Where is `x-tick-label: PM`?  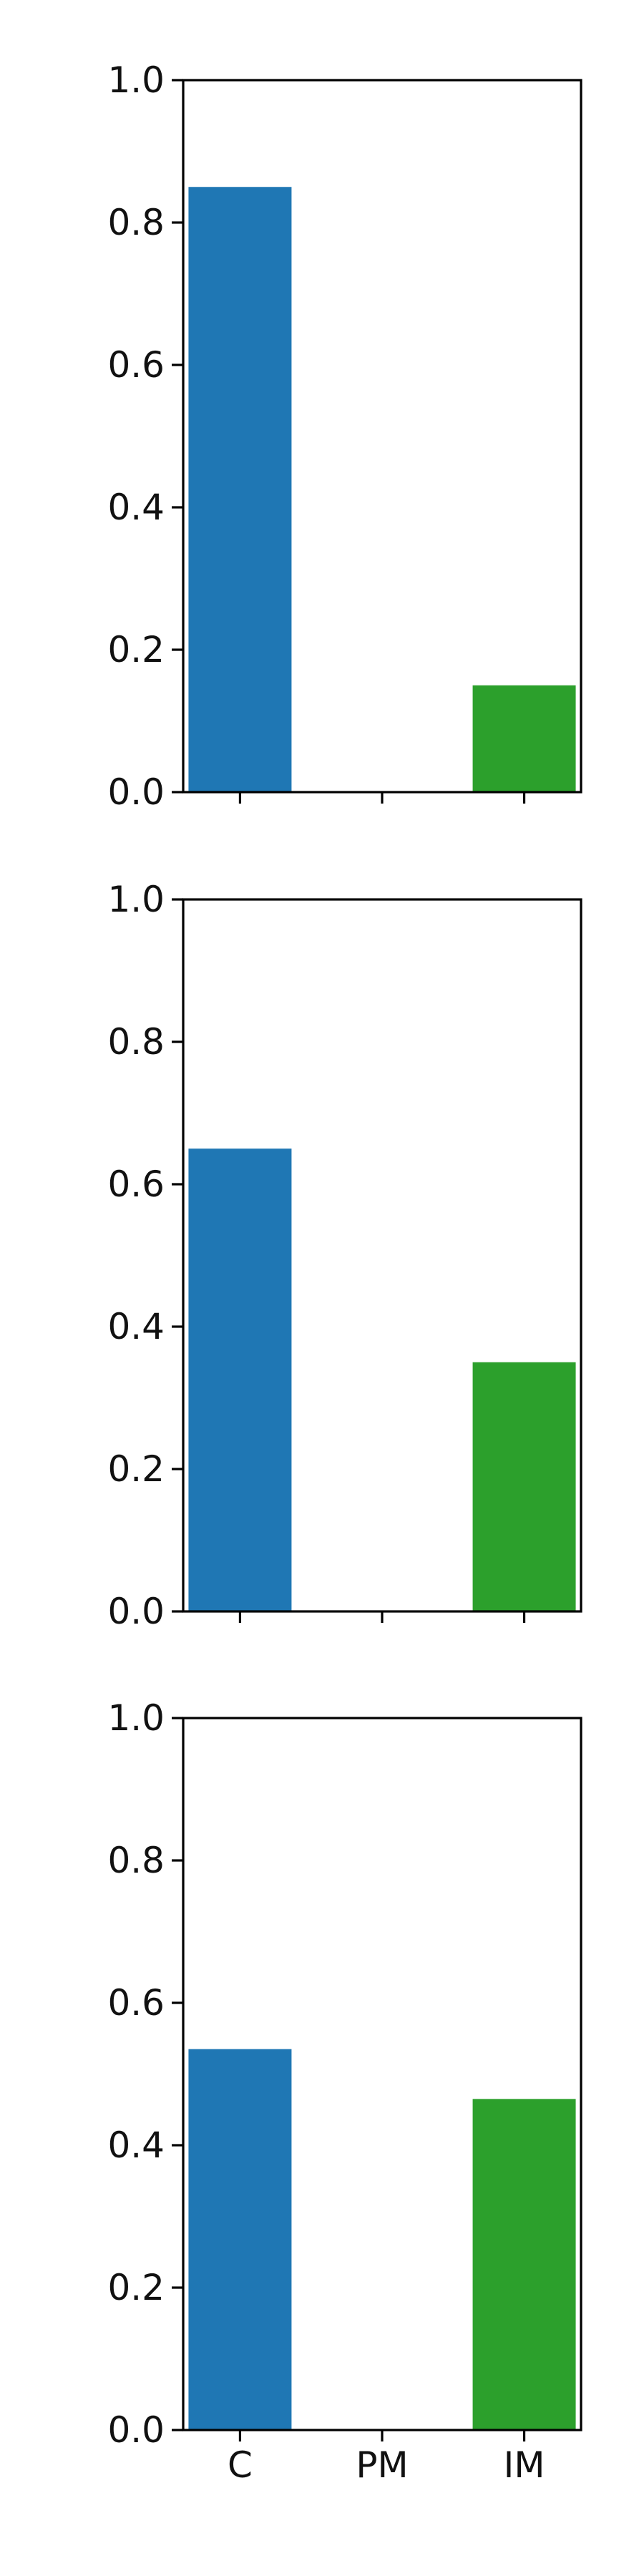 x-tick-label: PM is located at coordinates (382, 2465).